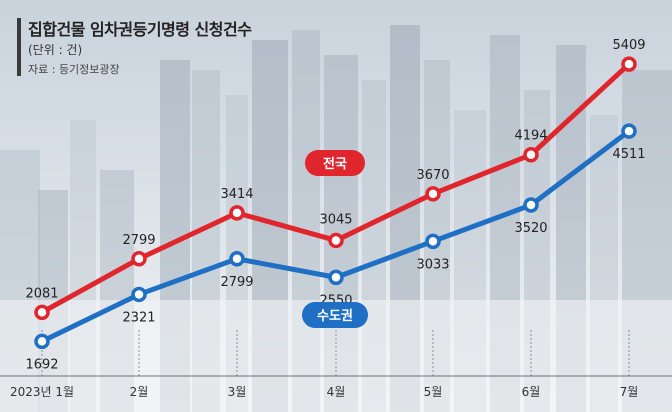 Image resolution: width=672 pixels, height=412 pixels. What do you see at coordinates (236, 194) in the screenshot?
I see `data-label: 3414` at bounding box center [236, 194].